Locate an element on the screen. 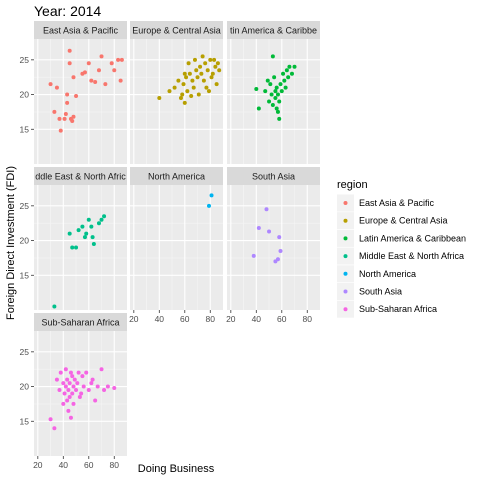 The height and width of the screenshot is (485, 480). panel-latin-america-caribbean: tin America & Caribbe is located at coordinates (273, 92).